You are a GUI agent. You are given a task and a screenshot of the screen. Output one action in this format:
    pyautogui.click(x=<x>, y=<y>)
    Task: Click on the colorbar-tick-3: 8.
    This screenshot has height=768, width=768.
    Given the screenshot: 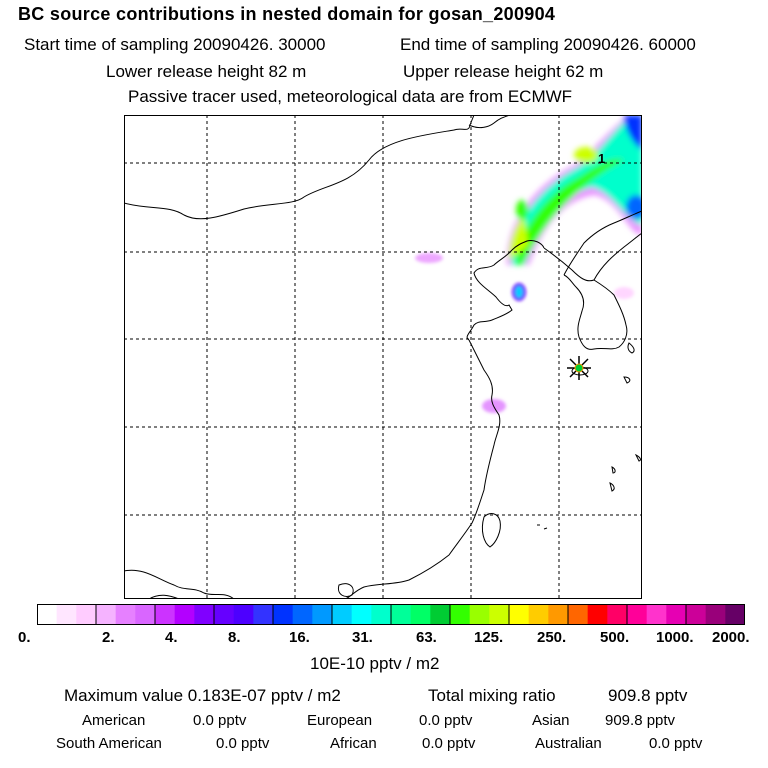 What is the action you would take?
    pyautogui.click(x=234, y=637)
    